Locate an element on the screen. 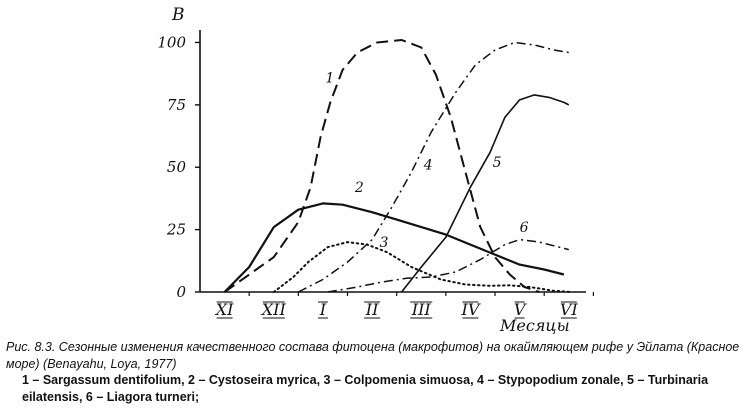  x-tick-label: IV is located at coordinates (471, 309).